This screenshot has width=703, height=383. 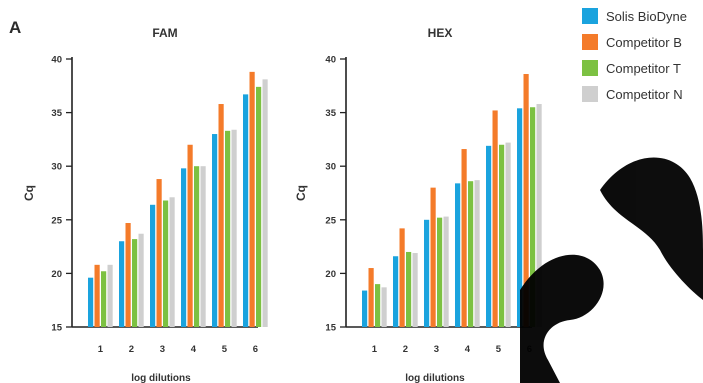 What do you see at coordinates (644, 42) in the screenshot?
I see `legend-label: Competitor B` at bounding box center [644, 42].